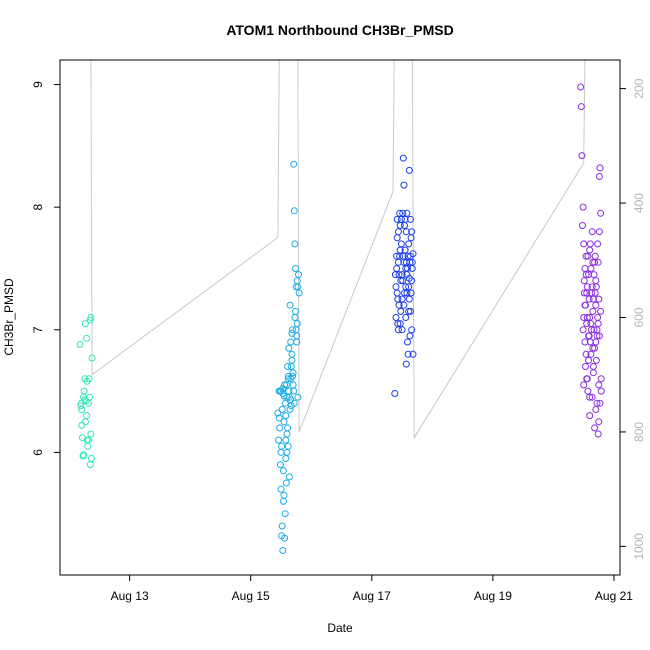 This screenshot has width=650, height=650. I want to click on x-tick-label: Aug 15, so click(251, 596).